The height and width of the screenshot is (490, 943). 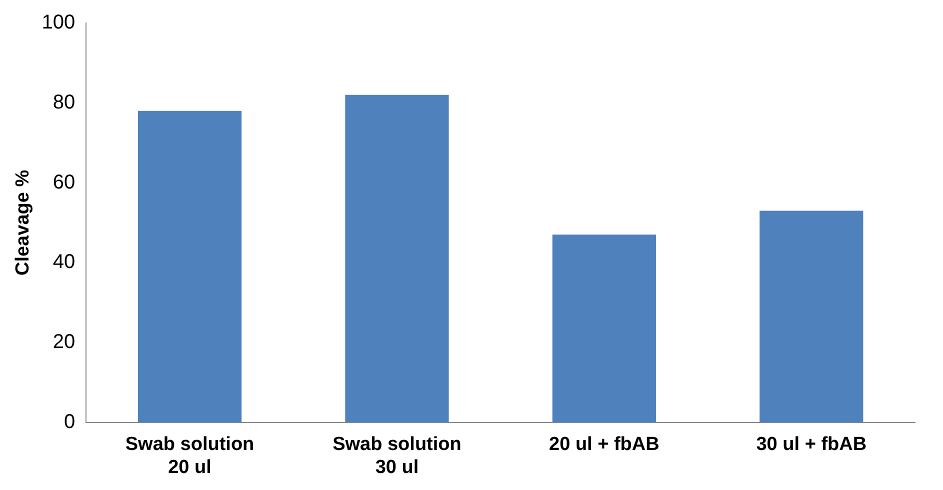 What do you see at coordinates (811, 445) in the screenshot?
I see `x-tick-label: 30 ul + fbAB` at bounding box center [811, 445].